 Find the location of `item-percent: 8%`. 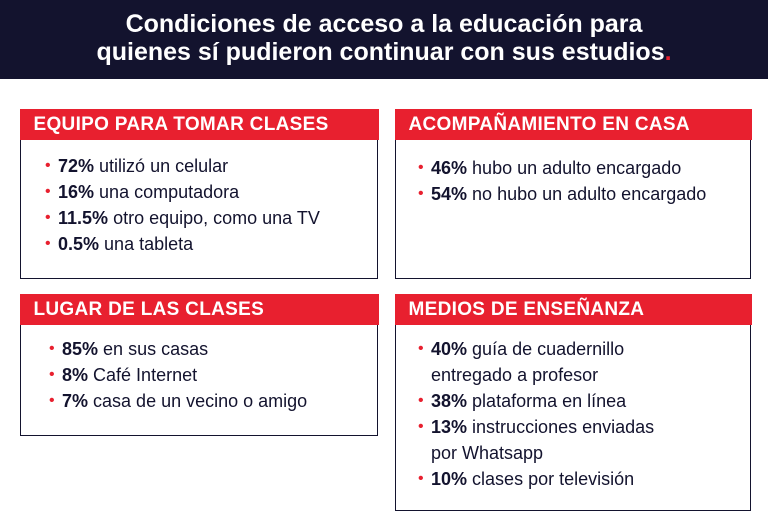

item-percent: 8% is located at coordinates (75, 375).